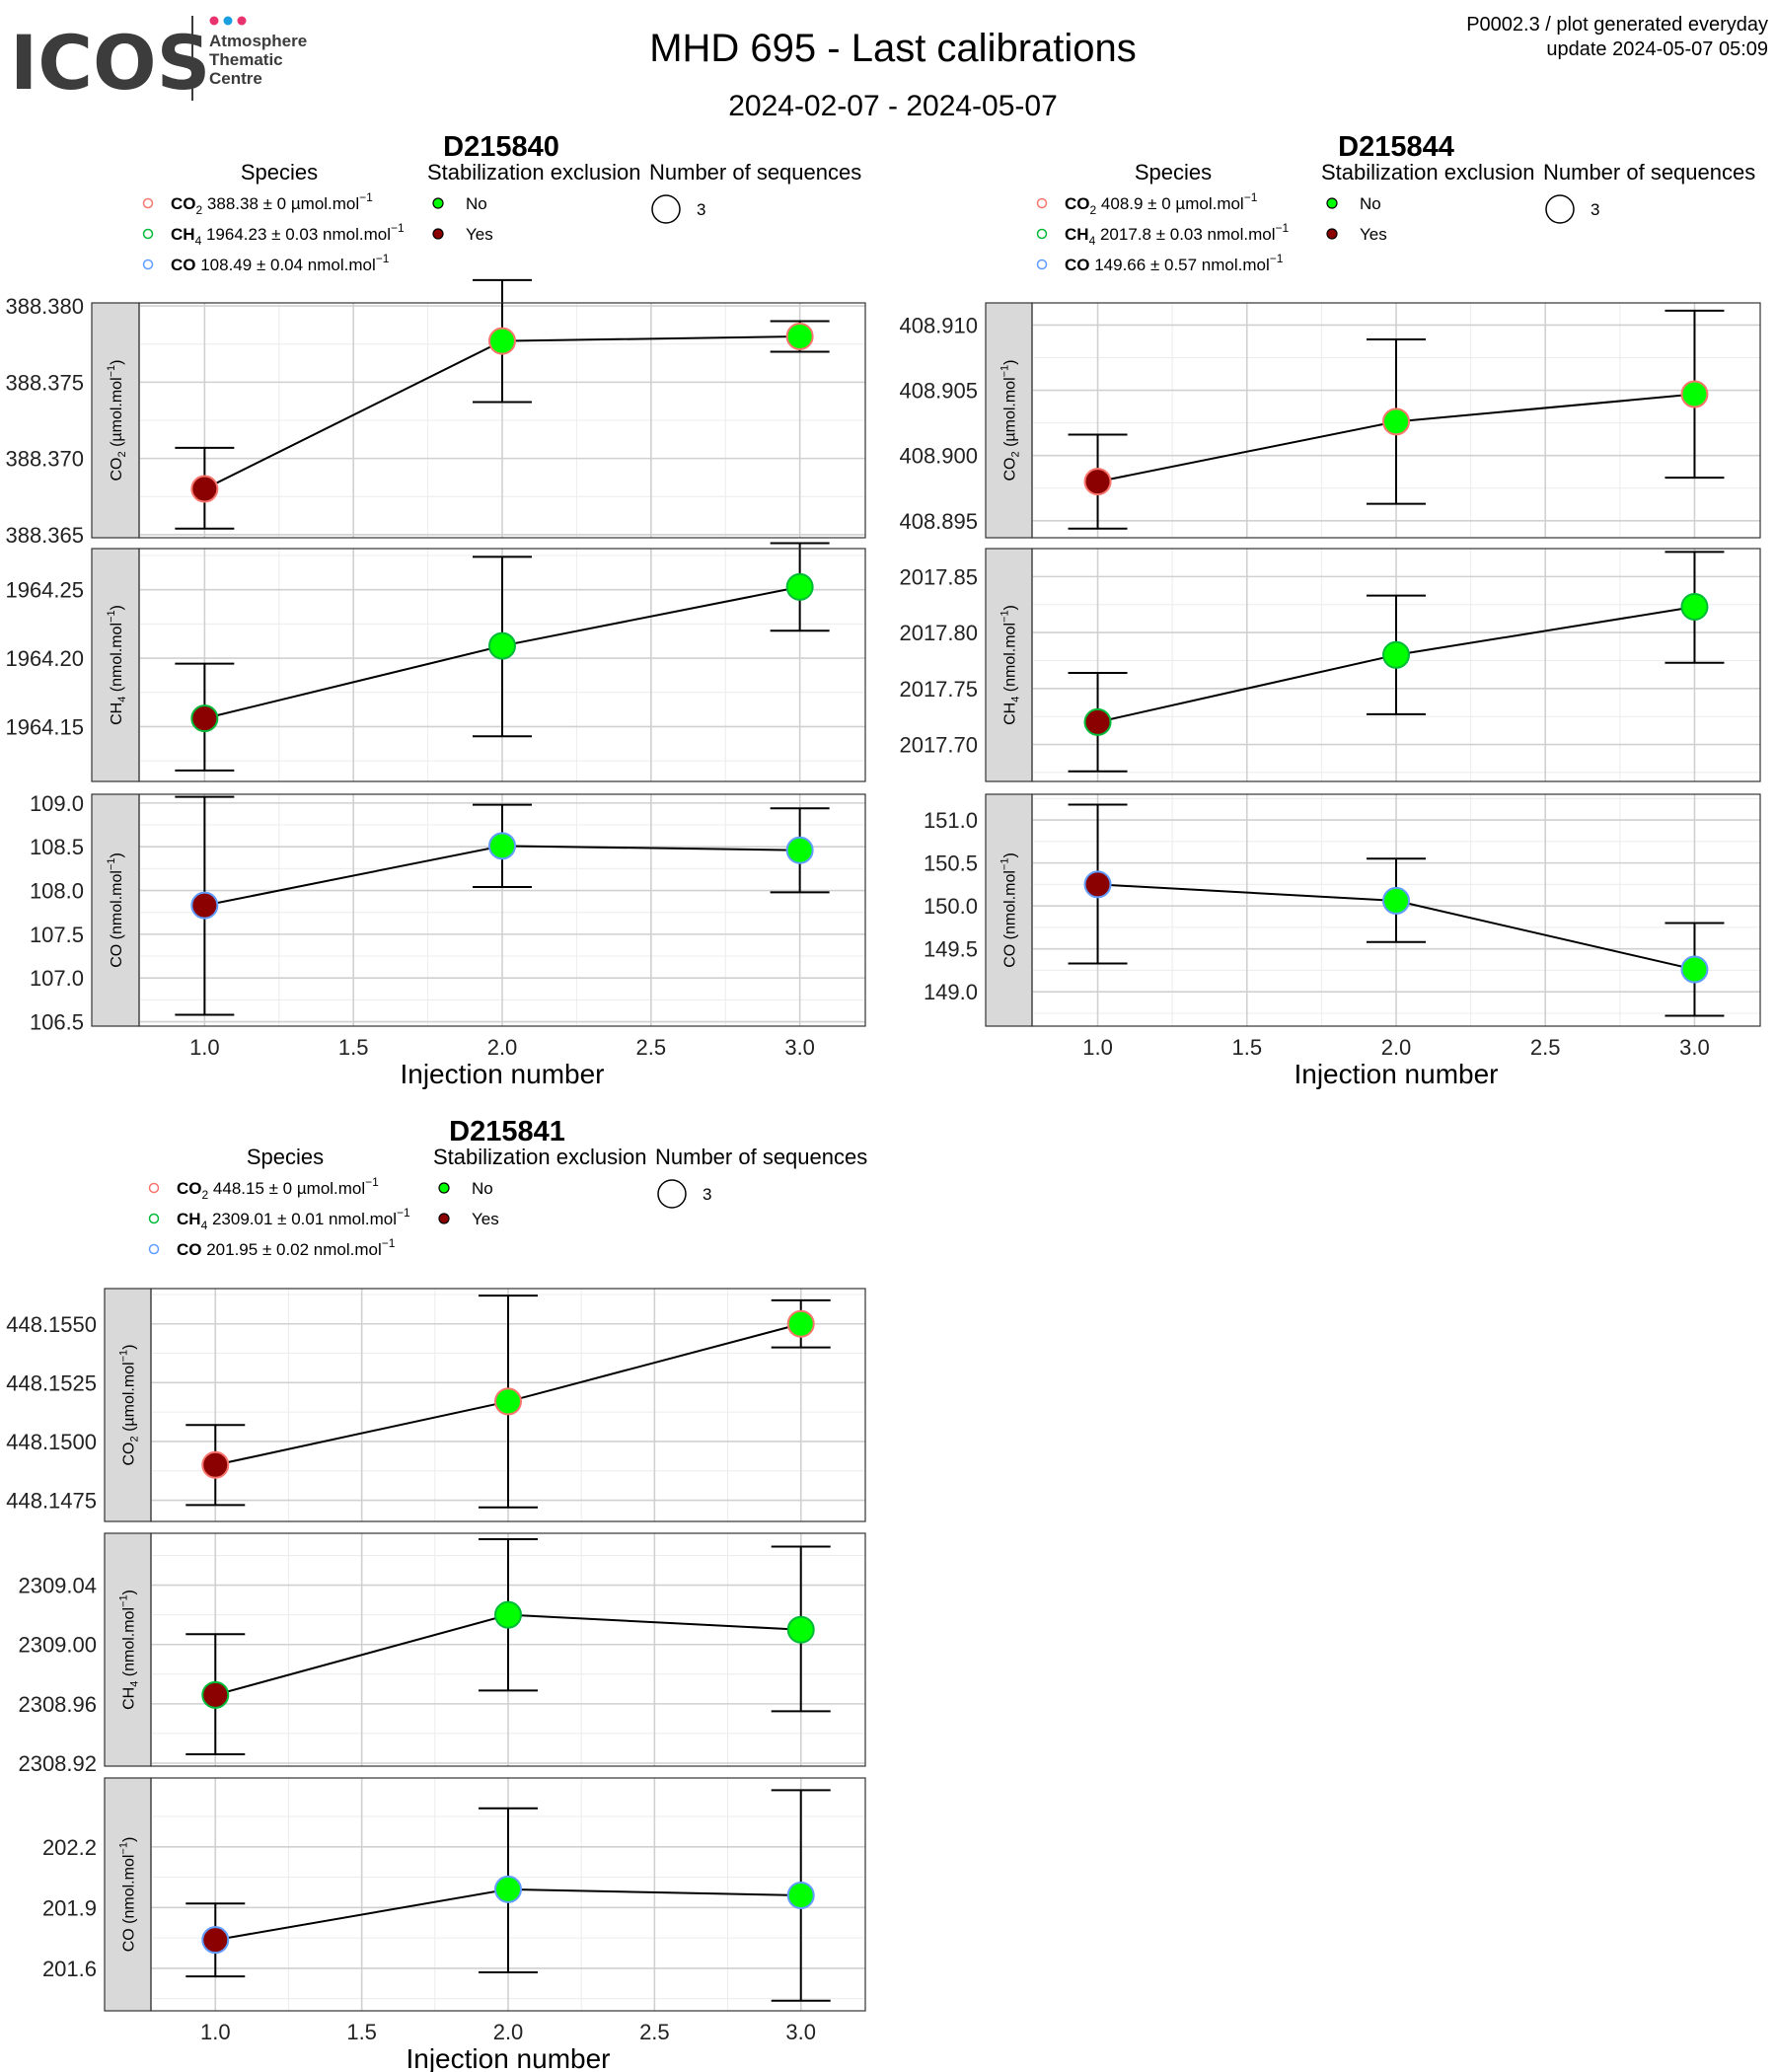  I want to click on meta-line-1: P0002.3 / plot generated everyday, so click(1617, 25).